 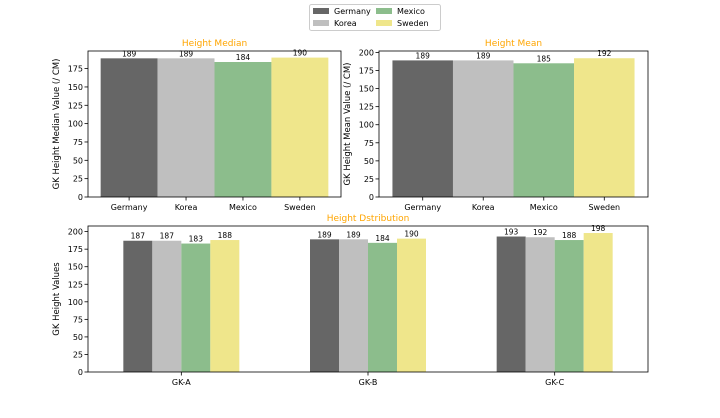 What do you see at coordinates (569, 306) in the screenshot?
I see `bar-mexico-gk-c` at bounding box center [569, 306].